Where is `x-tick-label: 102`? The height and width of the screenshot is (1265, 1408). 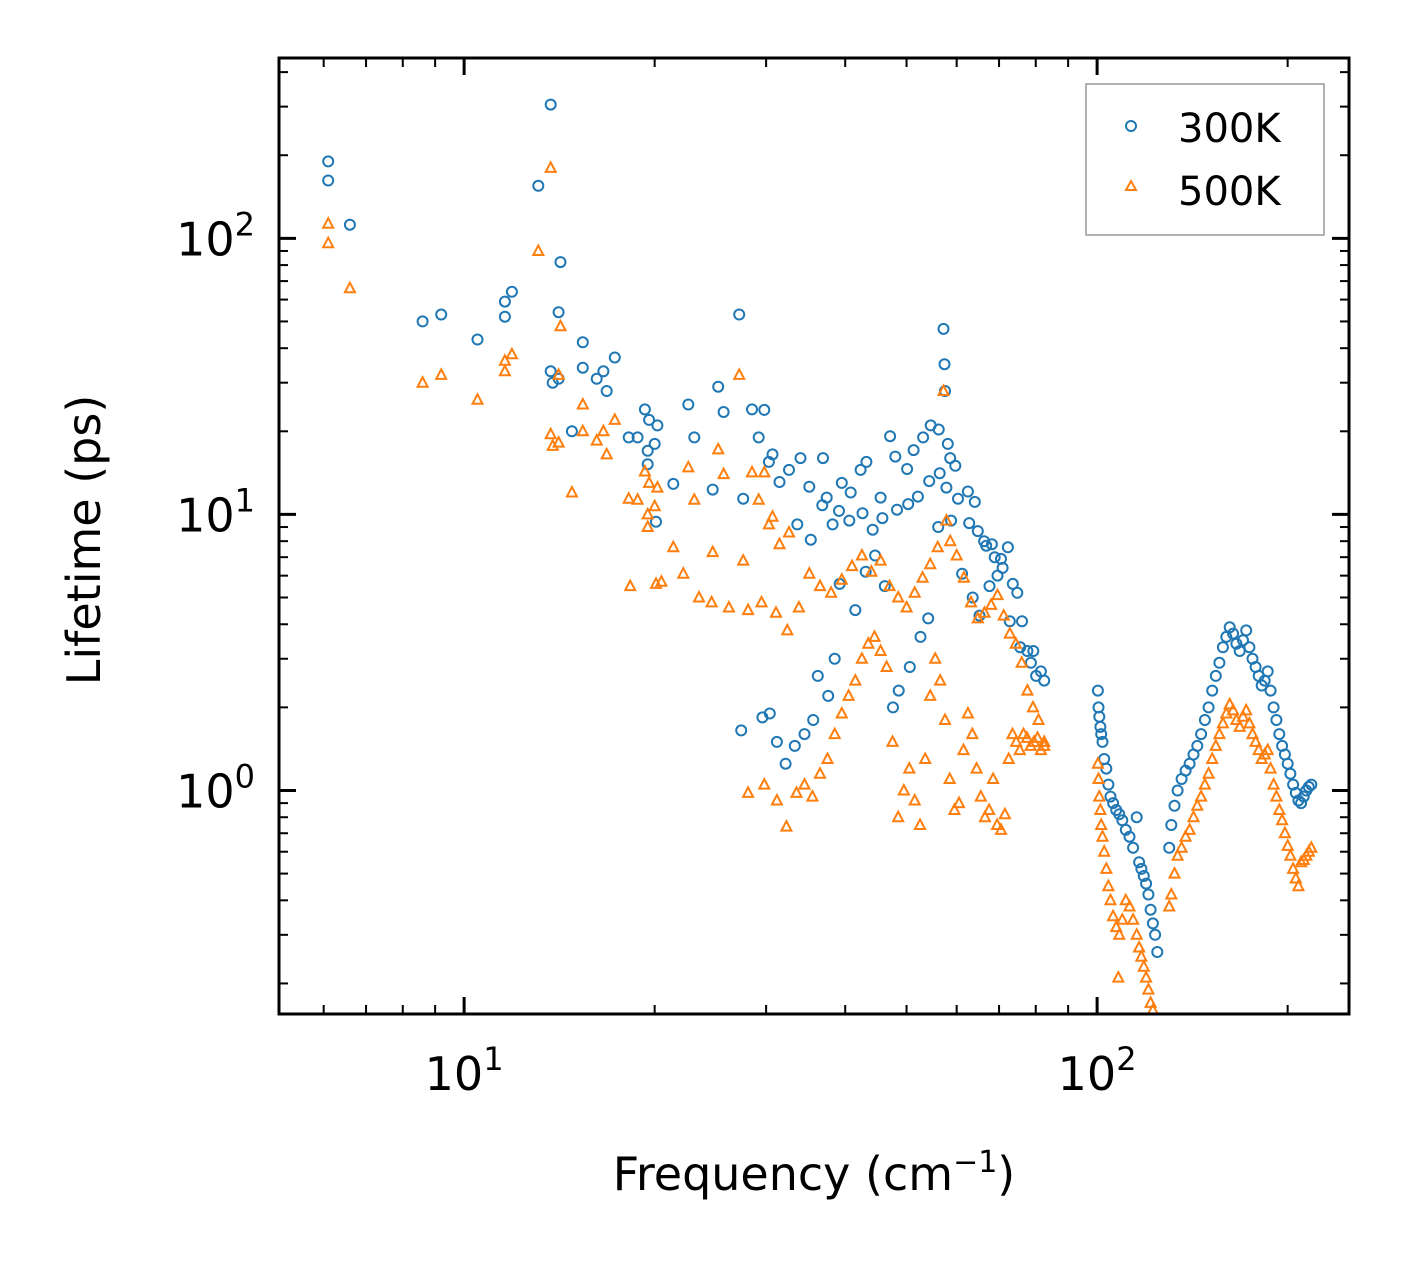
x-tick-label: 102 is located at coordinates (1097, 1070).